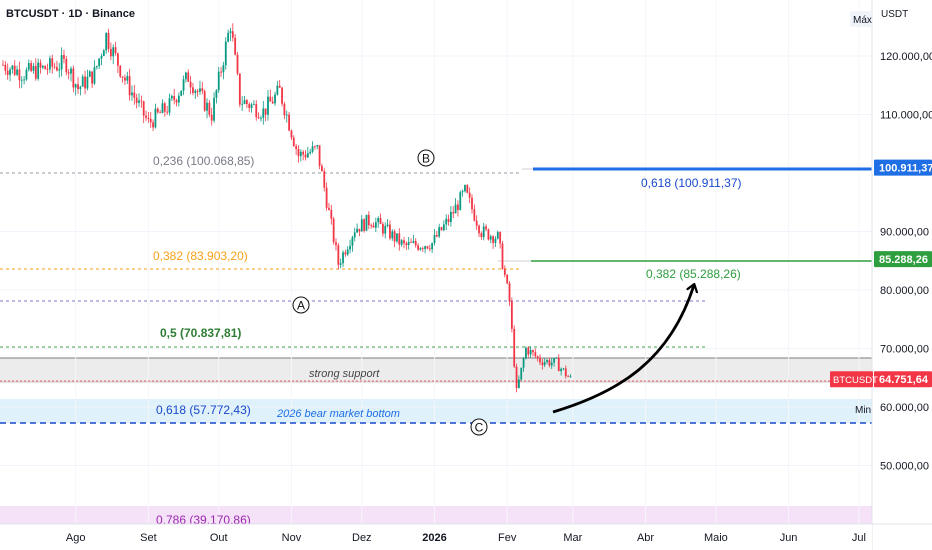  What do you see at coordinates (863, 410) in the screenshot?
I see `min-label: Min` at bounding box center [863, 410].